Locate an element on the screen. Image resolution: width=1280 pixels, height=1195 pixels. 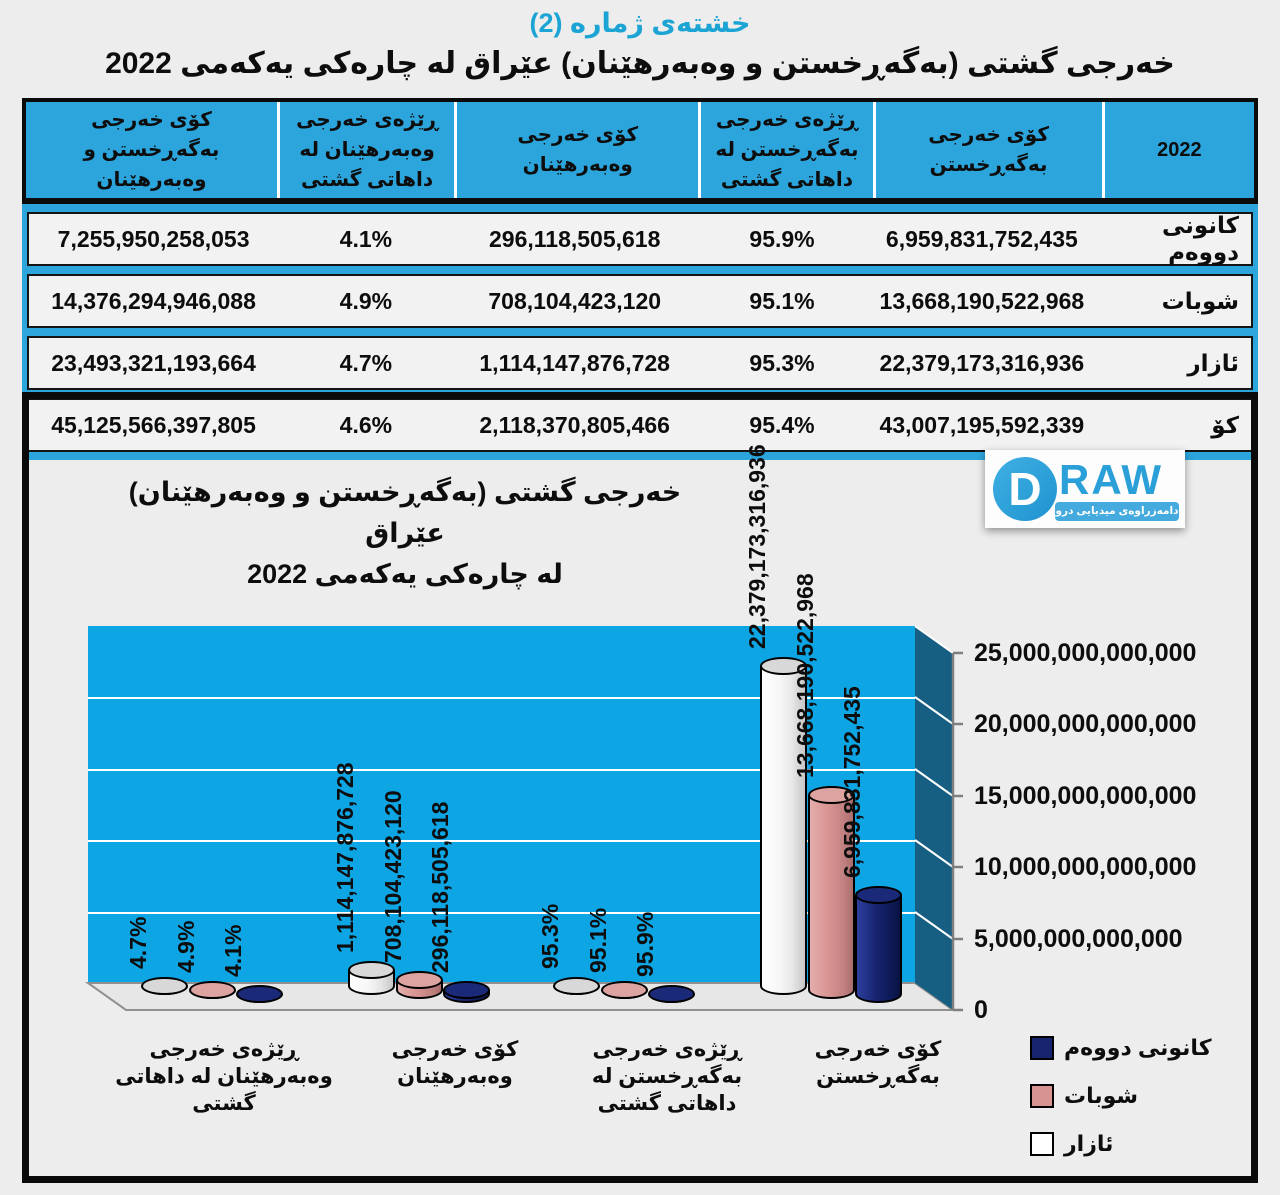
legend-item: شوبات is located at coordinates (1121, 1096).